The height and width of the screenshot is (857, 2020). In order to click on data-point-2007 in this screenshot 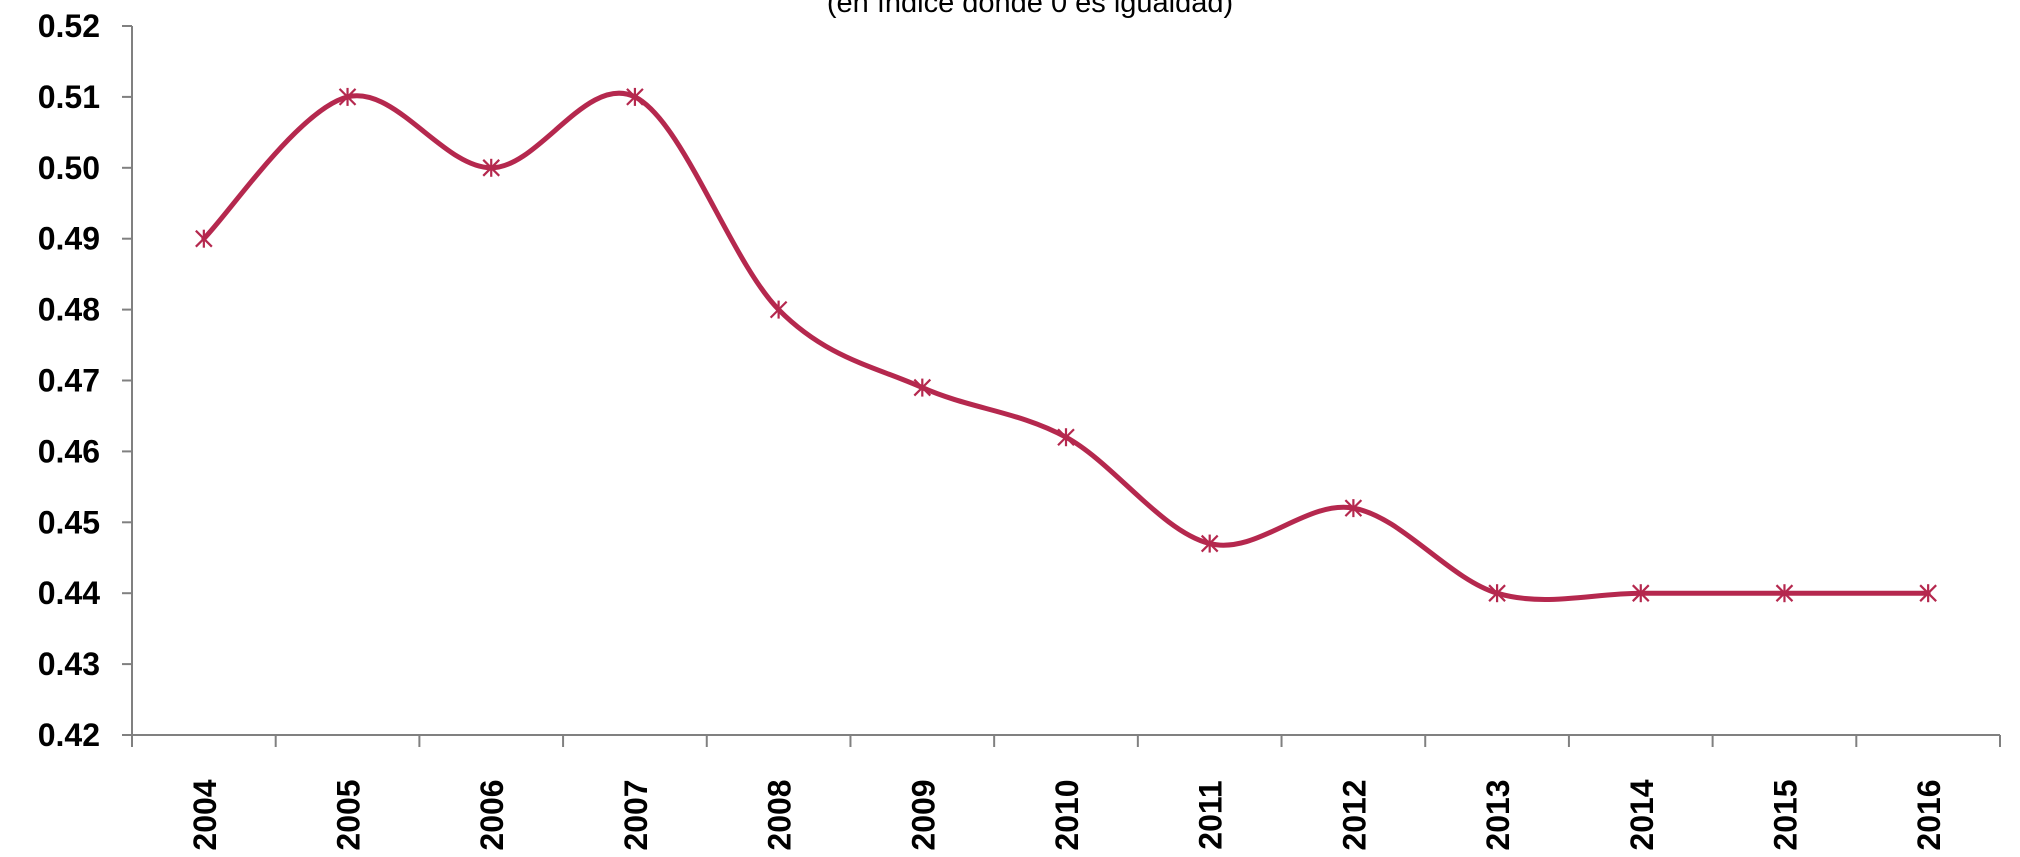, I will do `click(635, 96)`.